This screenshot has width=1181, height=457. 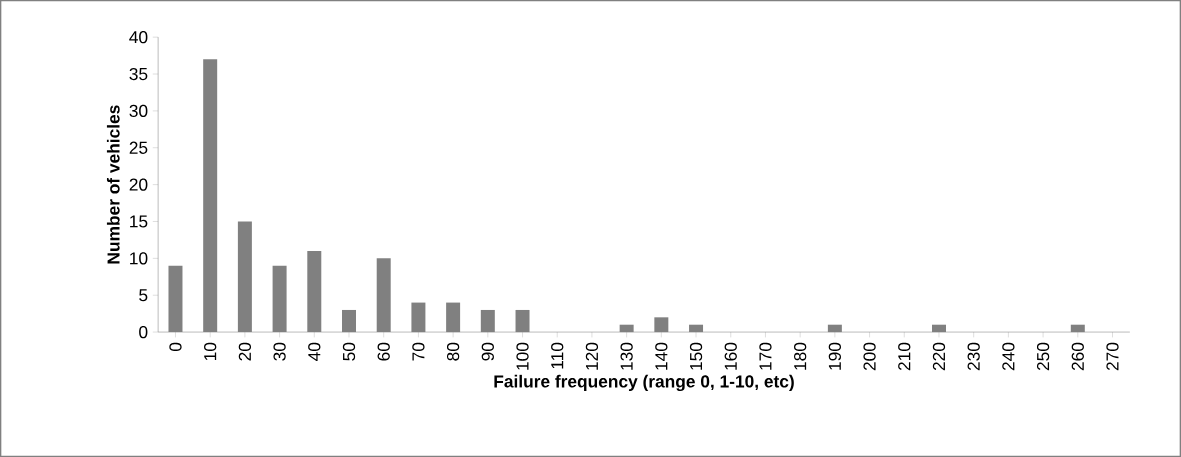 I want to click on x-tick-label: 80, so click(x=453, y=351).